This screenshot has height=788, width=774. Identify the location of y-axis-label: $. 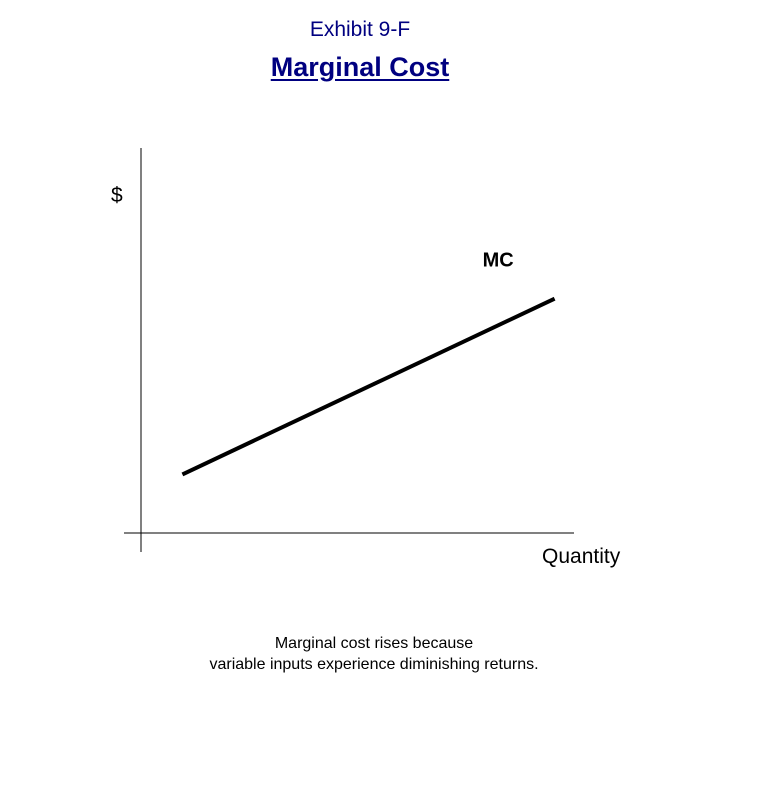
(117, 195).